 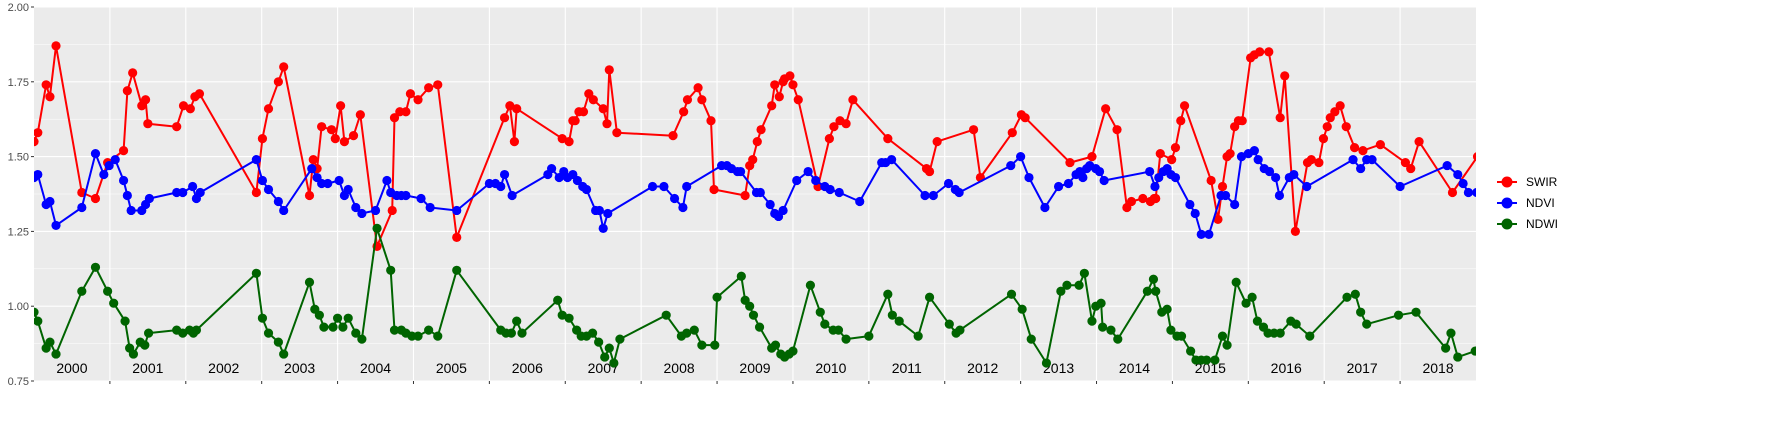 What do you see at coordinates (21, 195) in the screenshot?
I see `y-axis: 0.75 1.00 1.25 1.50 1.75 2.00` at bounding box center [21, 195].